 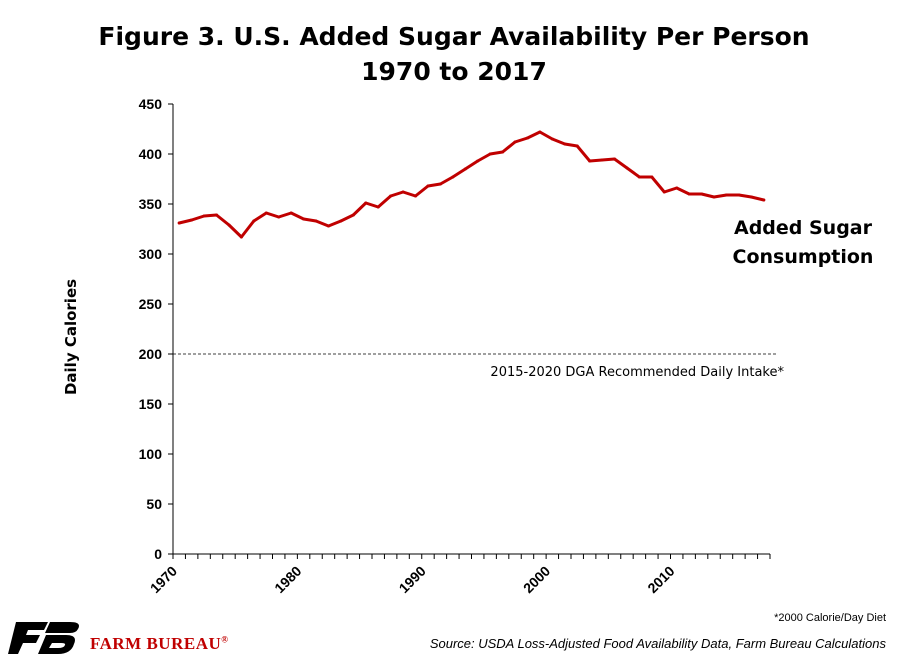 I want to click on series-label: Added Sugar, so click(x=803, y=228).